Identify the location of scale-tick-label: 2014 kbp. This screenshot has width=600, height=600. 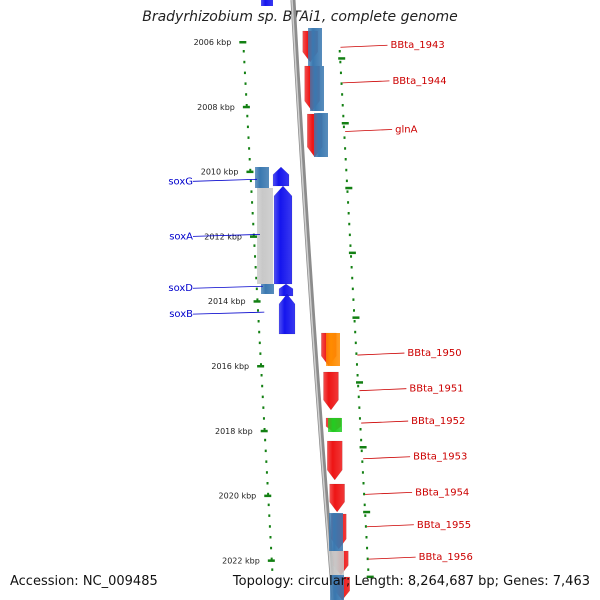
(227, 301).